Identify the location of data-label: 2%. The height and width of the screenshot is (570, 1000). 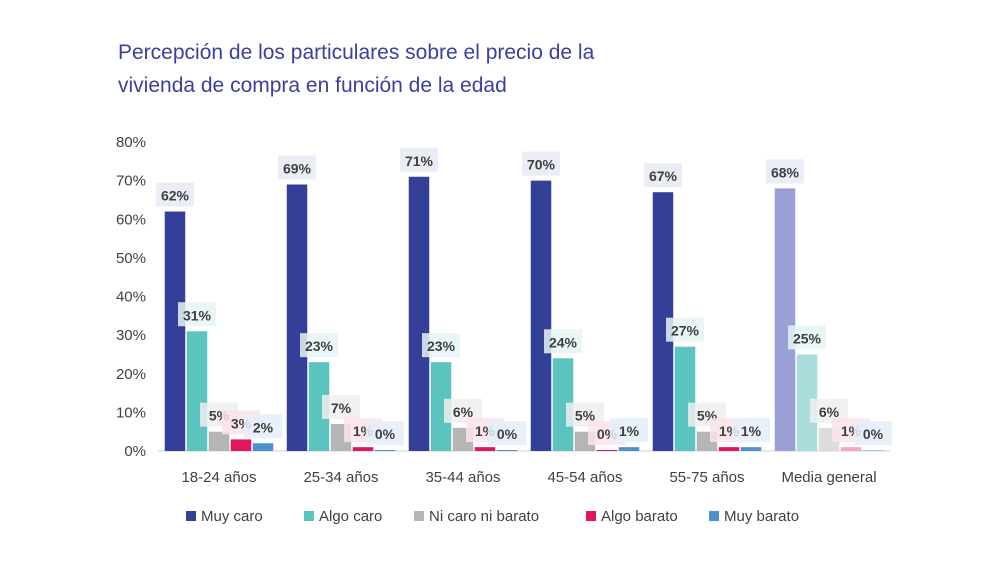
(263, 427).